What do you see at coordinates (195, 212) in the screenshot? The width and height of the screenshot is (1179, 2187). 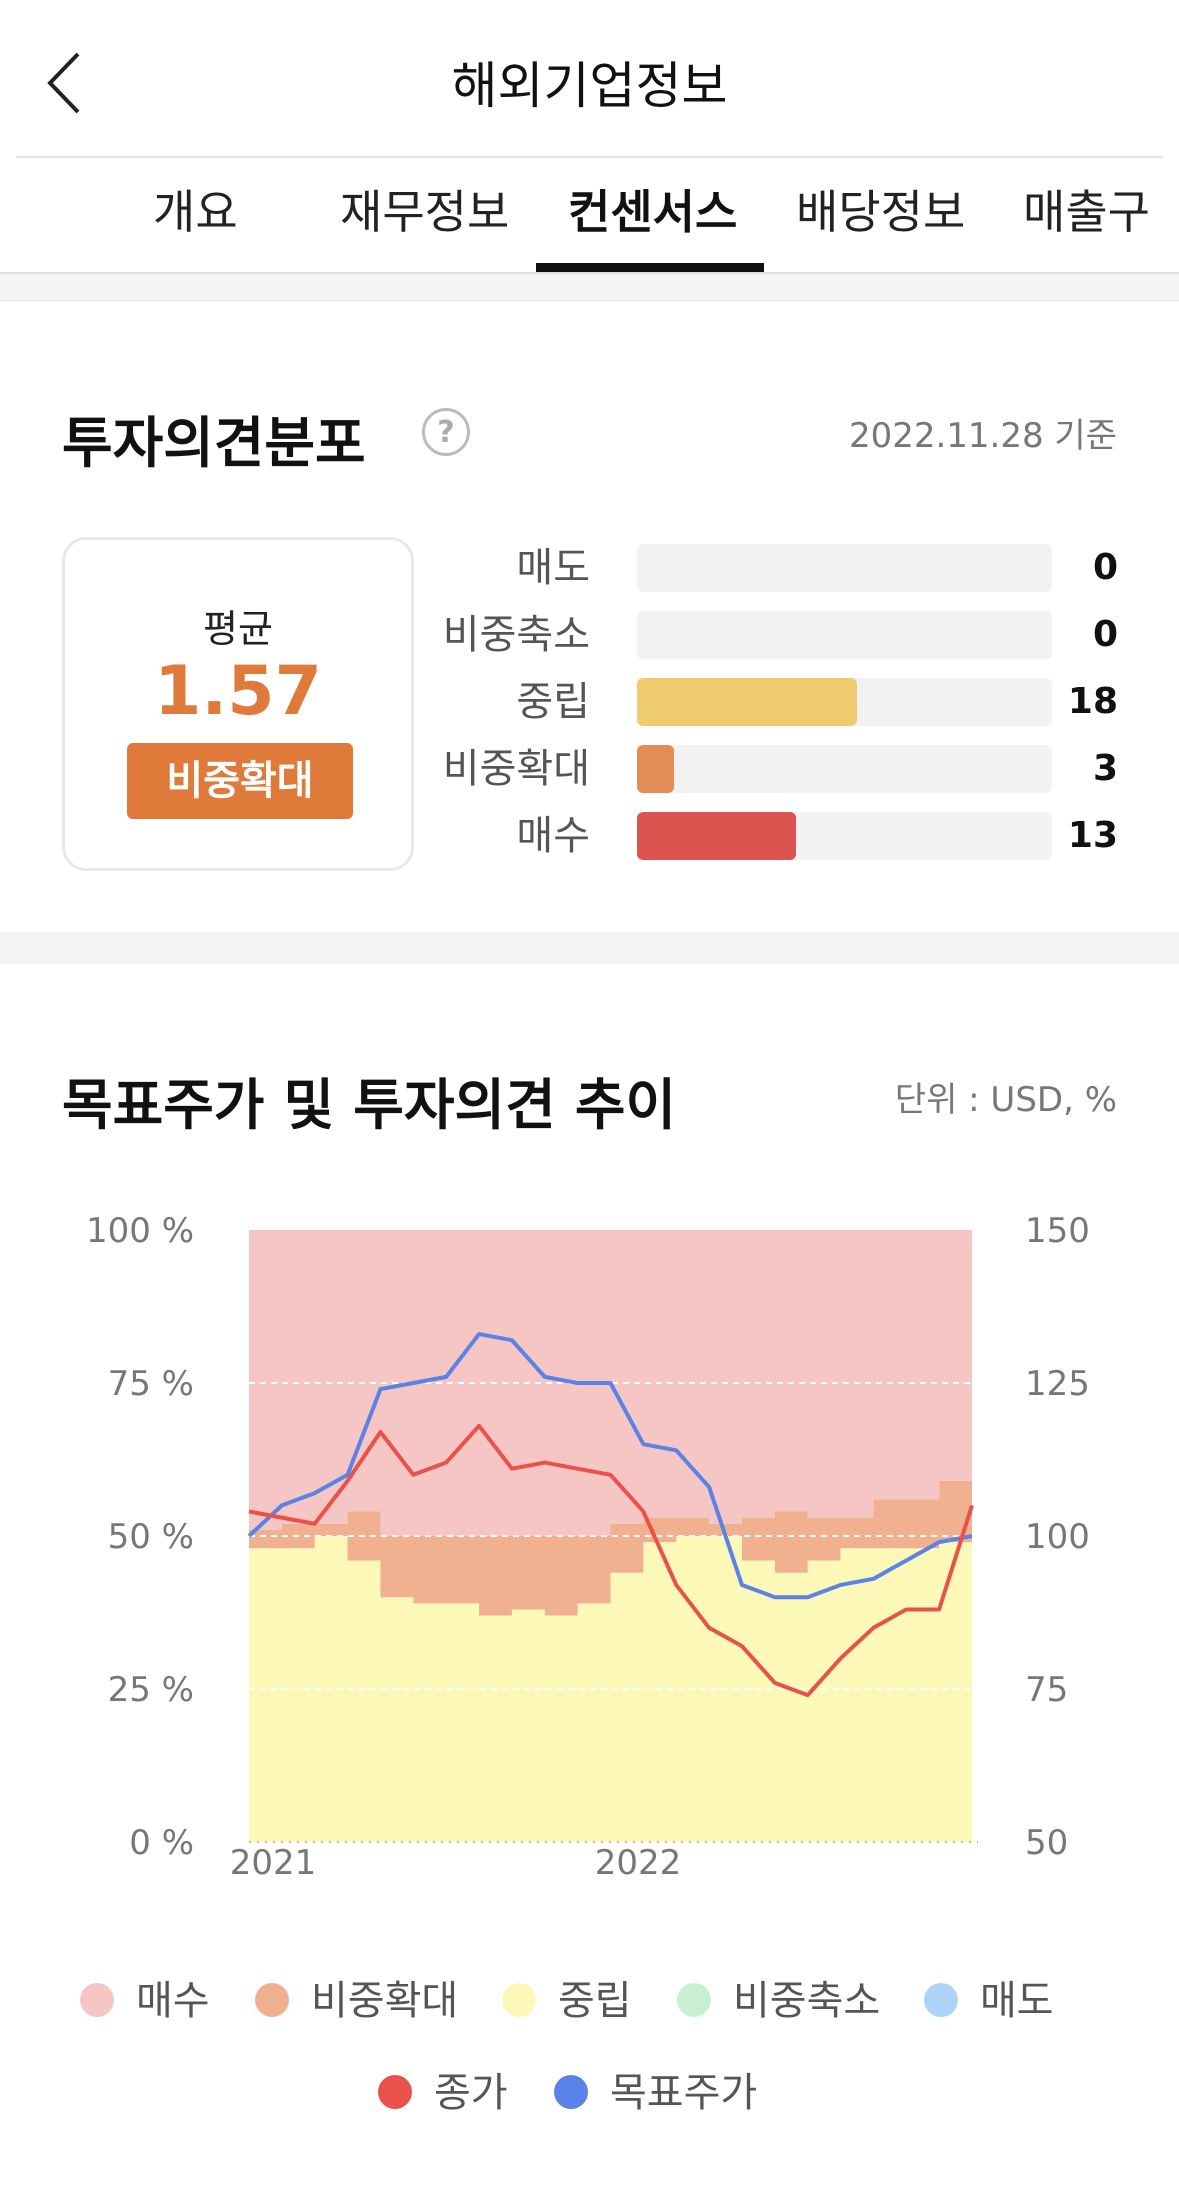 I see `tab-overview: 개요` at bounding box center [195, 212].